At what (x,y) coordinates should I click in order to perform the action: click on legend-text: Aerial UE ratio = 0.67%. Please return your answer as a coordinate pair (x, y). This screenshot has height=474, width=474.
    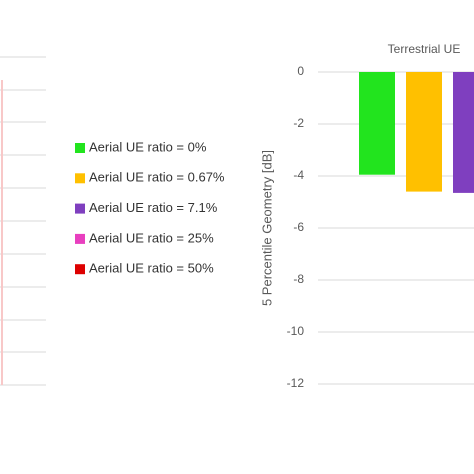
    Looking at the image, I should click on (157, 177).